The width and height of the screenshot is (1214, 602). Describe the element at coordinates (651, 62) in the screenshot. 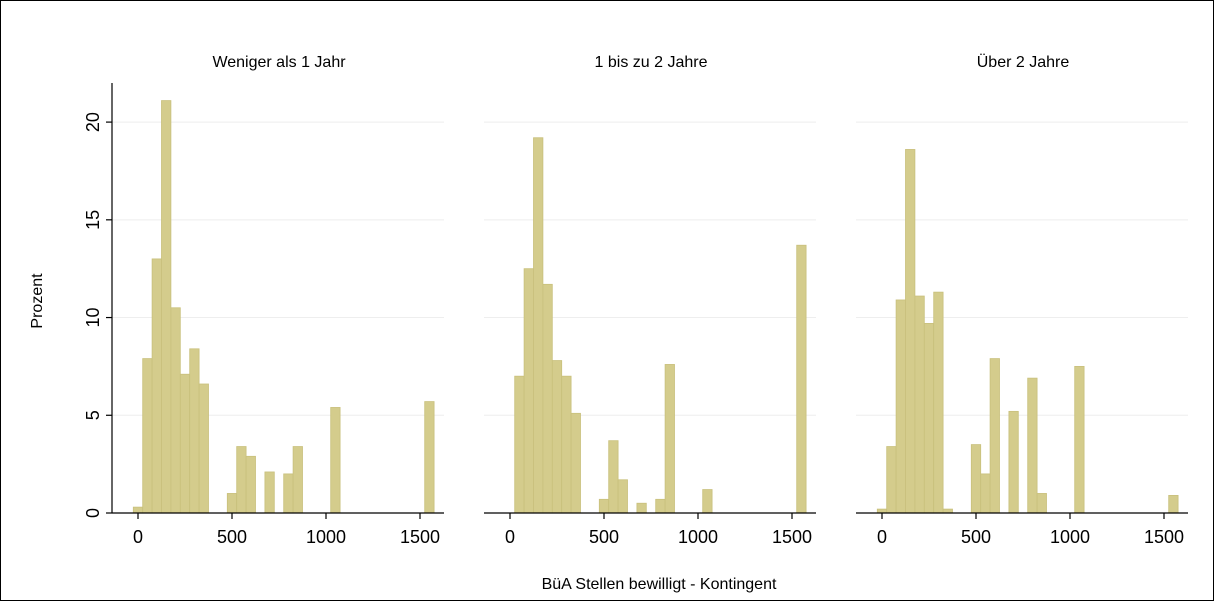

I see `panel-title: 1 bis zu 2 Jahre` at that location.